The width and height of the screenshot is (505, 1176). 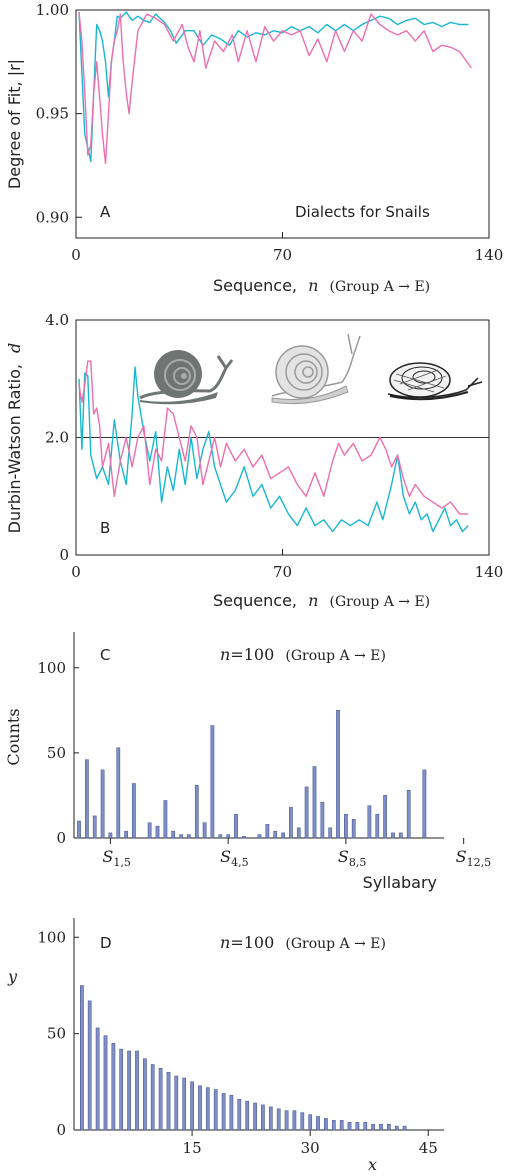 I want to click on panel-c-category-label: S8,5, so click(x=352, y=858).